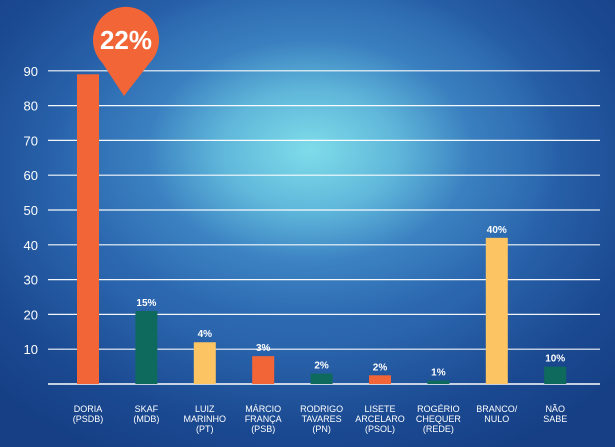 The width and height of the screenshot is (615, 447). What do you see at coordinates (88, 419) in the screenshot?
I see `category-label-line: (PSDB)` at bounding box center [88, 419].